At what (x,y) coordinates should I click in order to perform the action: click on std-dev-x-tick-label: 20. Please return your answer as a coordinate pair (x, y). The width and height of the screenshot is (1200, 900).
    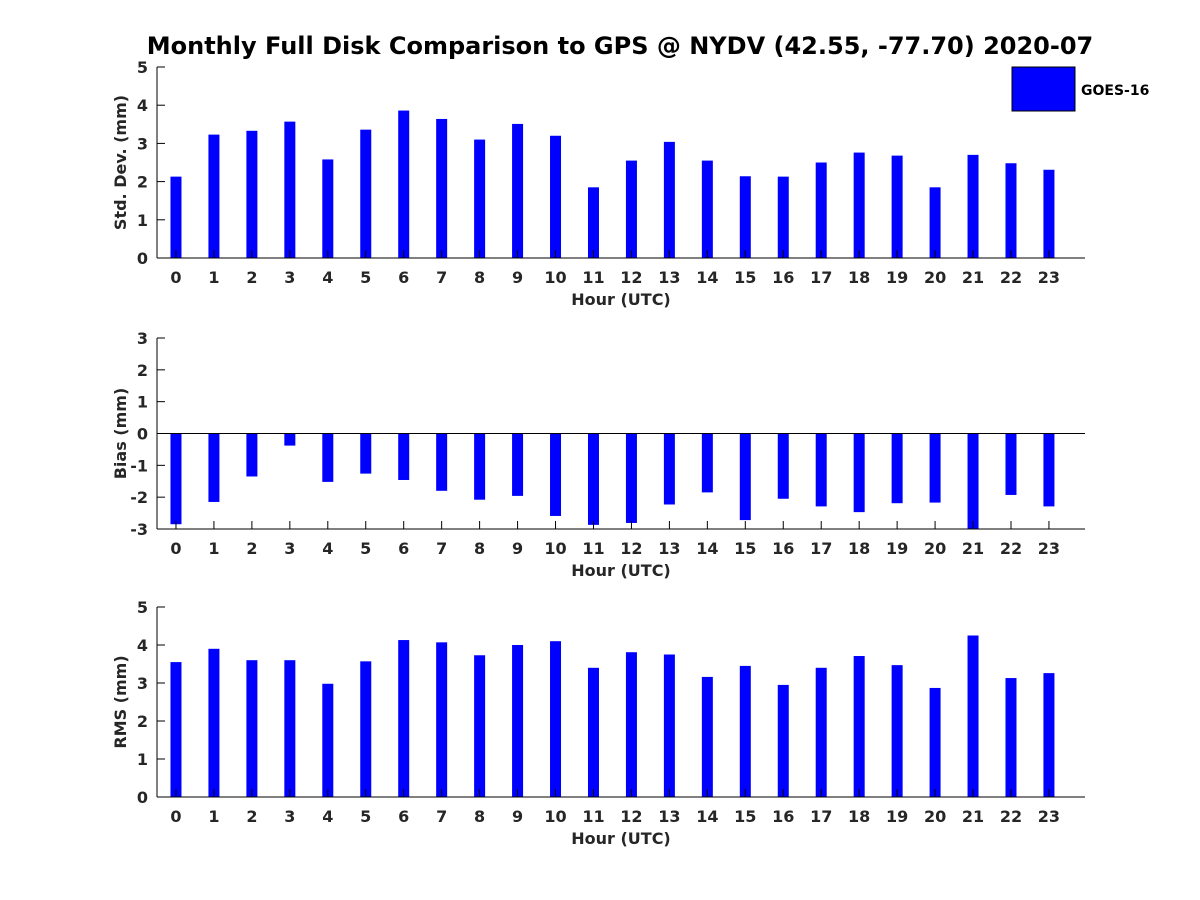
    Looking at the image, I should click on (935, 277).